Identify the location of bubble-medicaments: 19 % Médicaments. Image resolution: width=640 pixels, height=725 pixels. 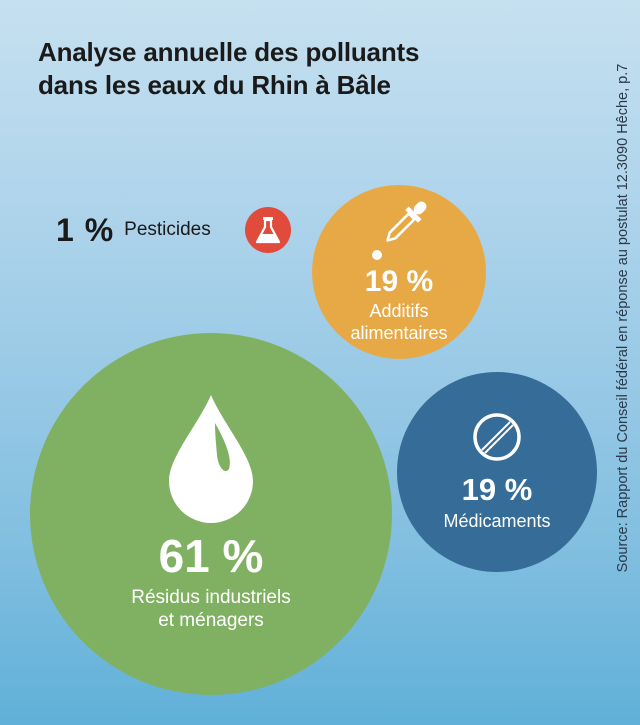
(497, 472).